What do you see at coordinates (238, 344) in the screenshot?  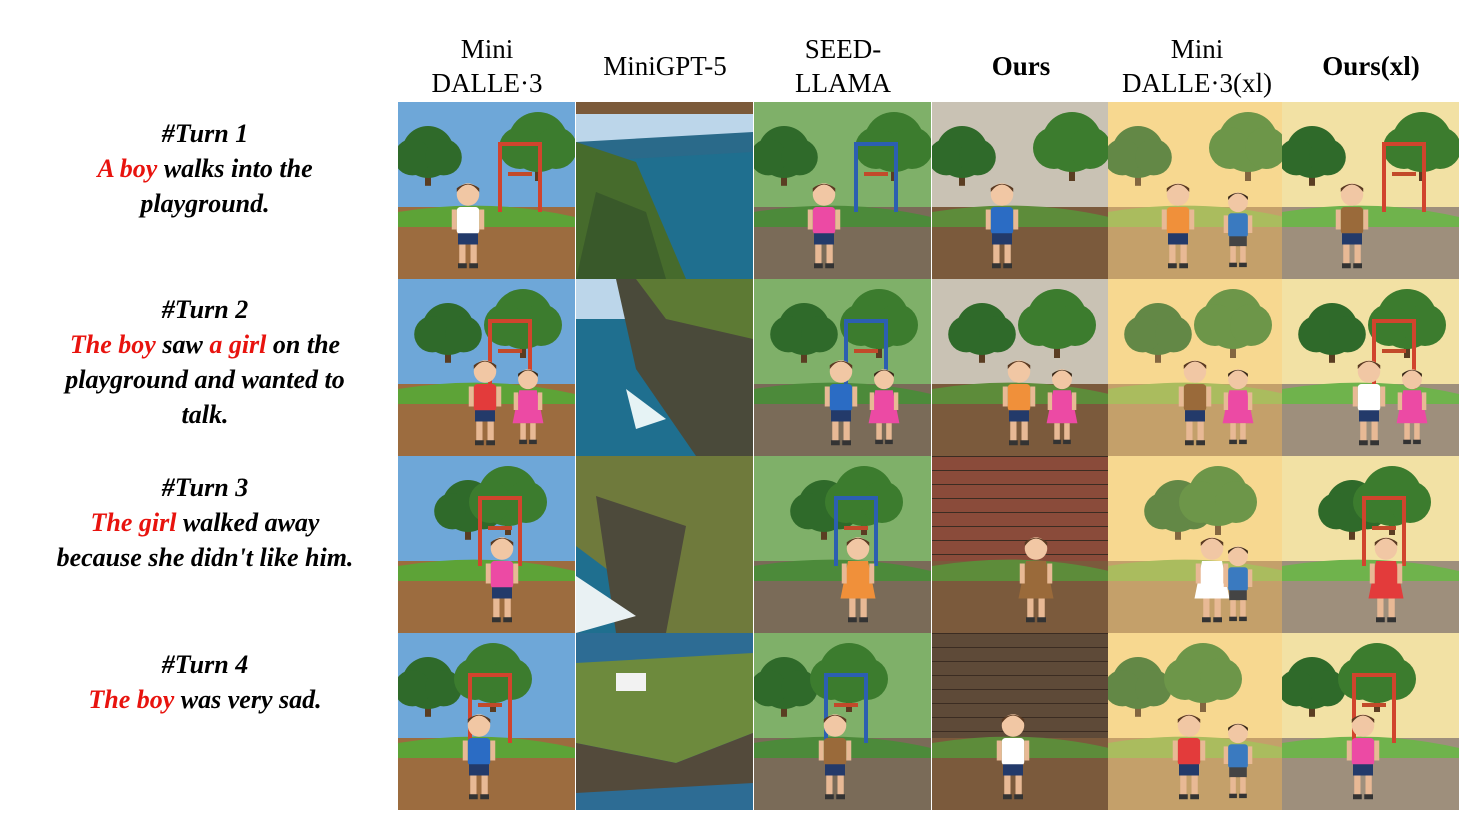 I see `highlighted-entity: a girl` at bounding box center [238, 344].